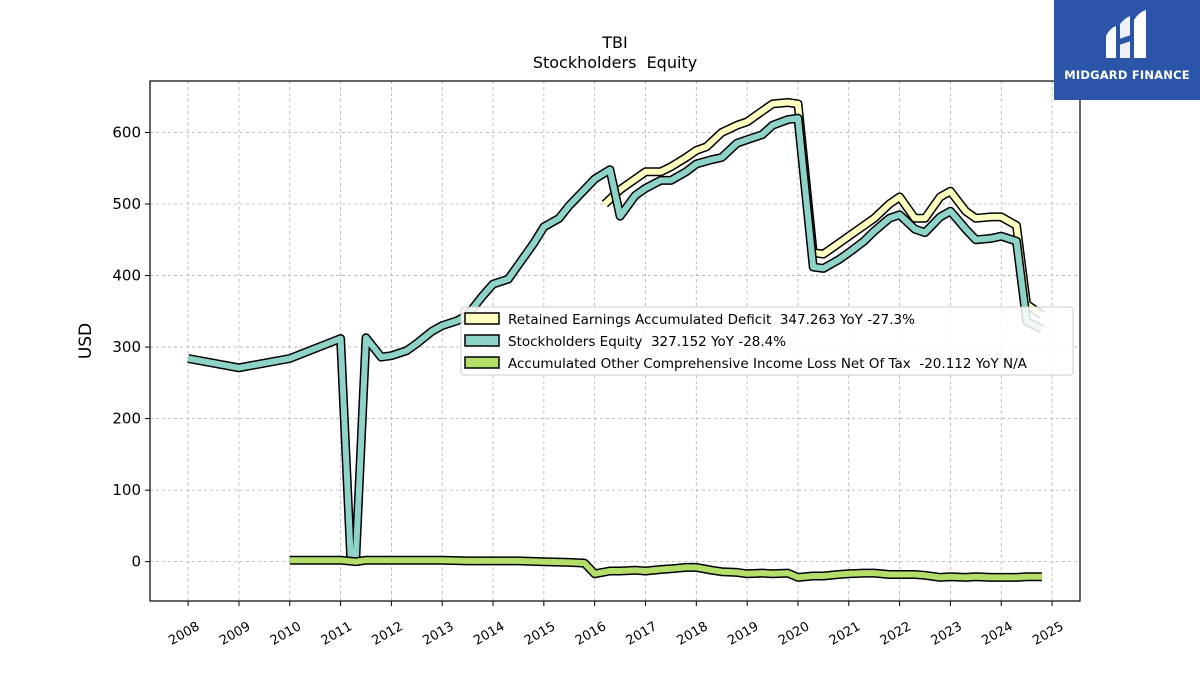 The width and height of the screenshot is (1200, 675). What do you see at coordinates (540, 634) in the screenshot?
I see `x-tick-label: 2015` at bounding box center [540, 634].